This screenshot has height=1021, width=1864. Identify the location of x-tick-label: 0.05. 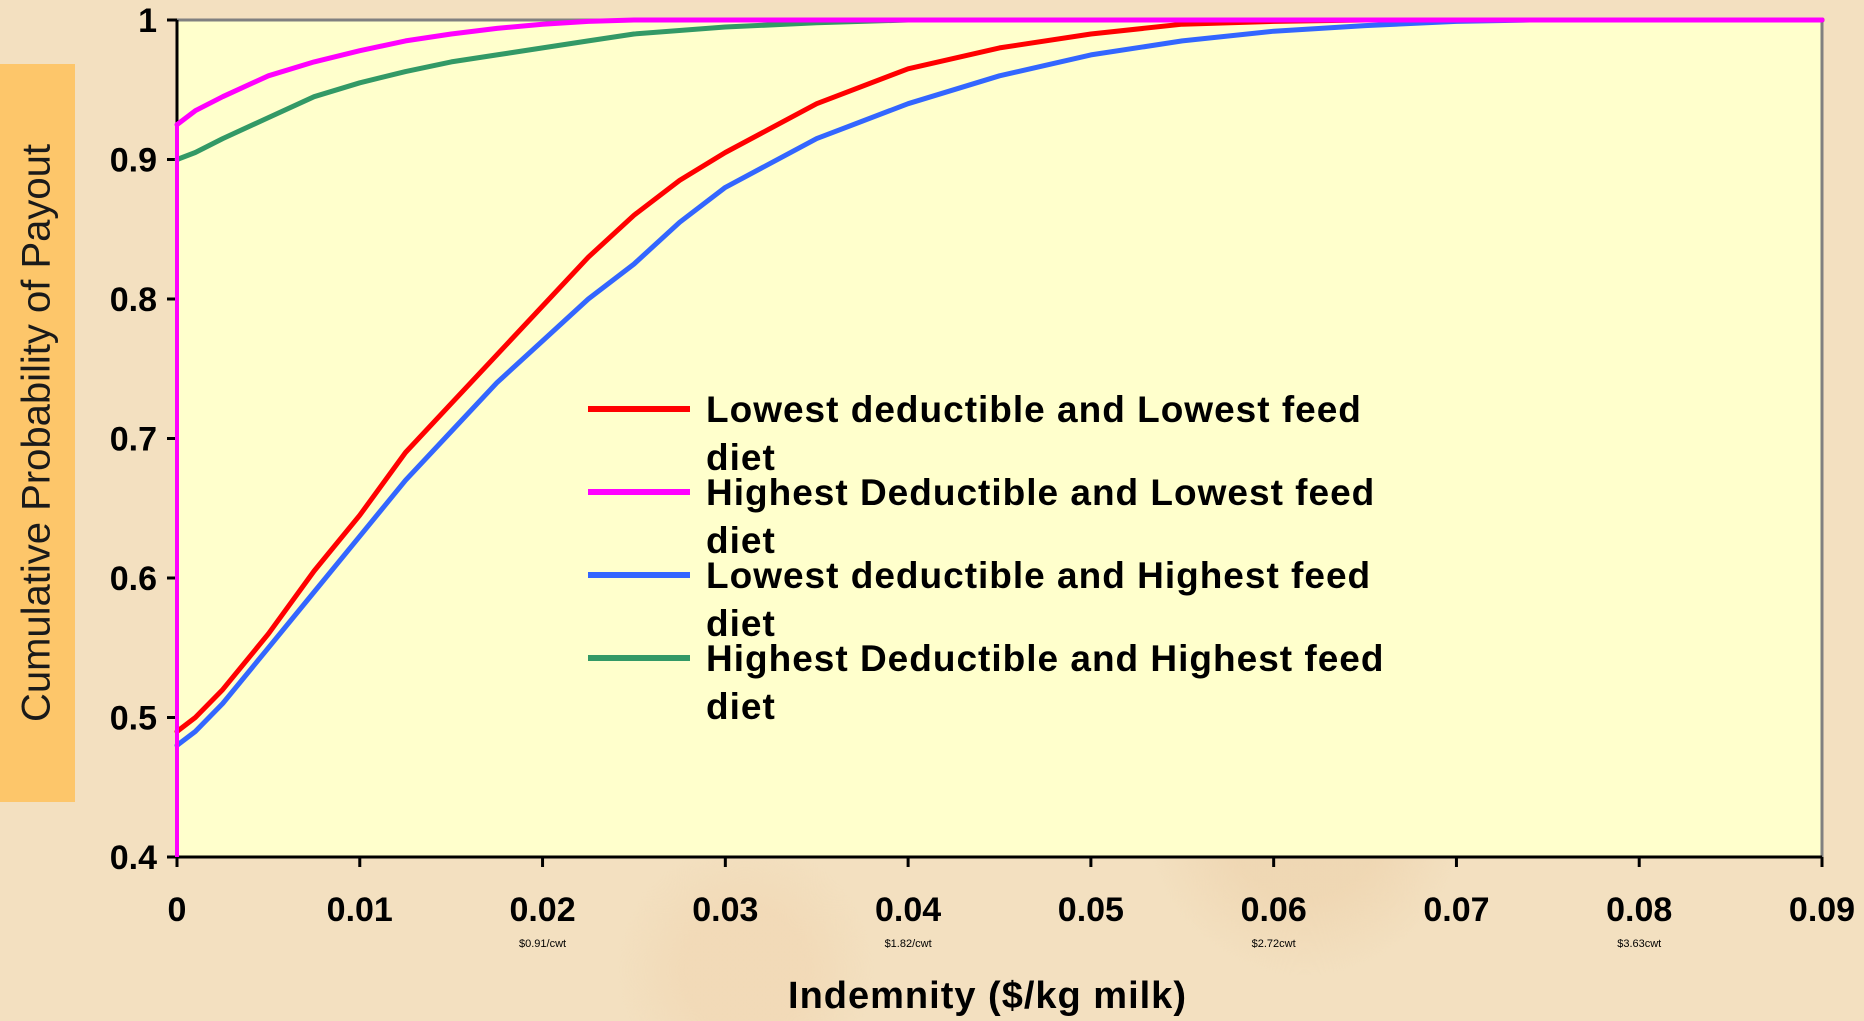
(1091, 910).